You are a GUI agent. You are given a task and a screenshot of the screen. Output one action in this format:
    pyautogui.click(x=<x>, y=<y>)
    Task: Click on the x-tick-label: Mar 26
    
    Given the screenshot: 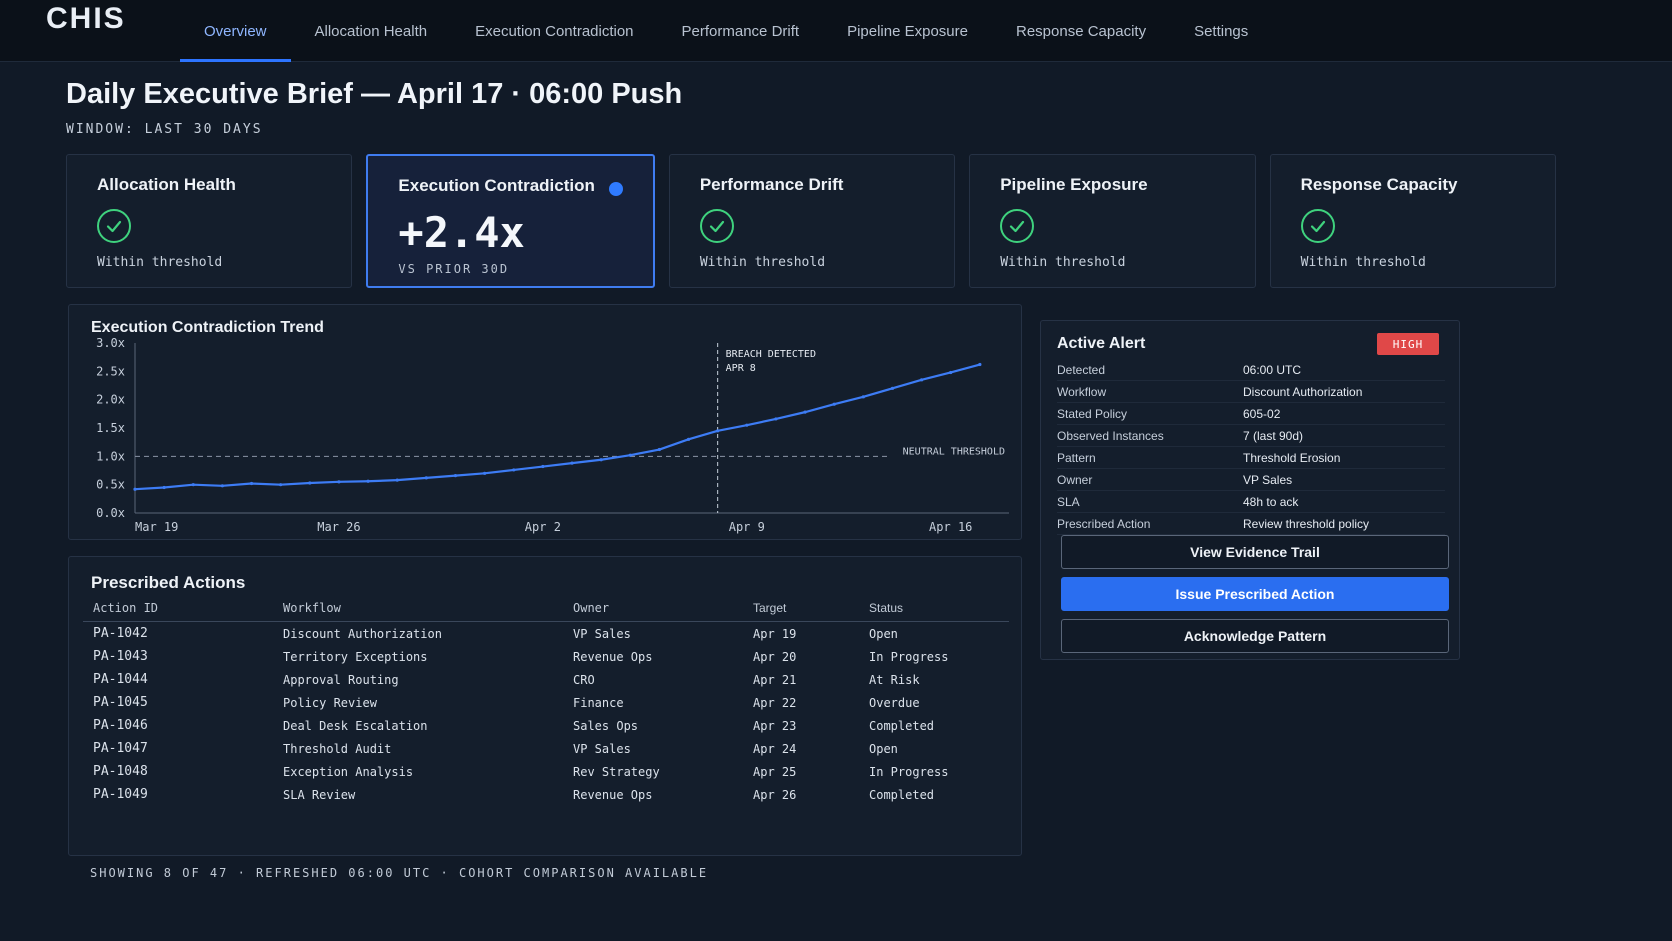 What is the action you would take?
    pyautogui.click(x=338, y=527)
    